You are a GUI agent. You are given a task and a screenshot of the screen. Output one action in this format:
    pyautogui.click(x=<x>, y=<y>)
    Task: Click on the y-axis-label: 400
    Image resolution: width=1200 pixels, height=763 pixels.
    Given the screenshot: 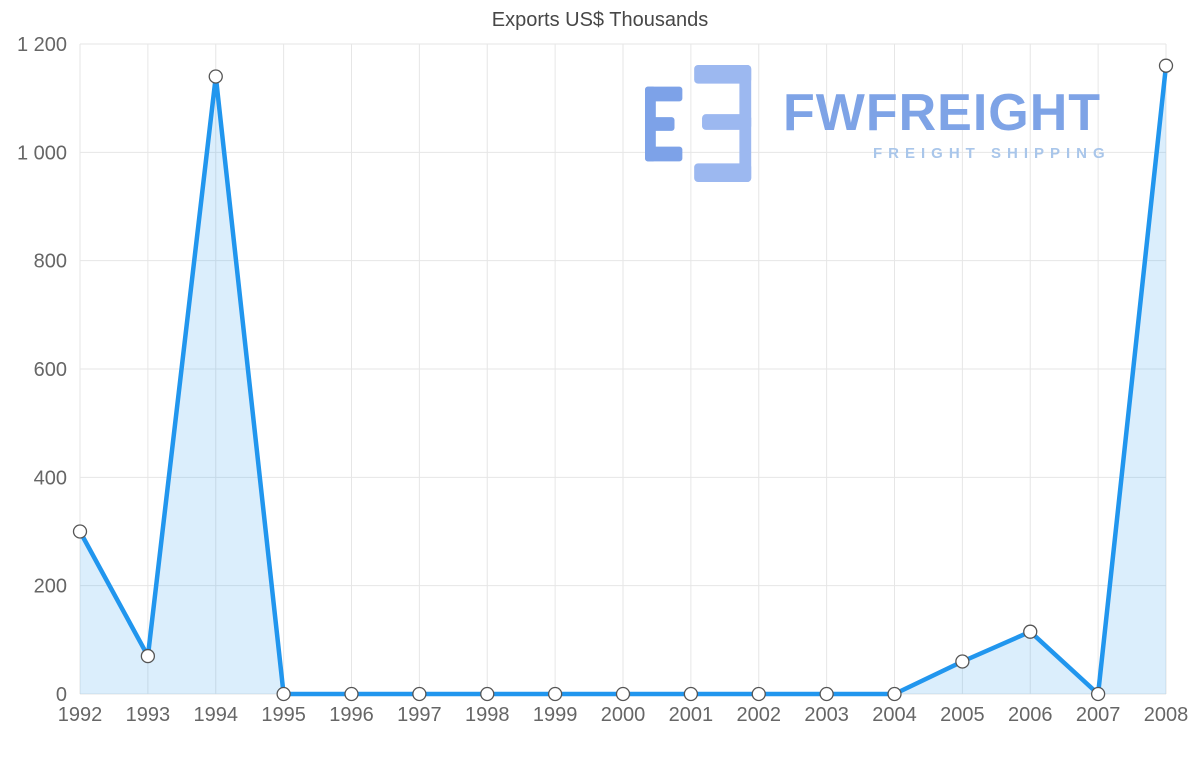 What is the action you would take?
    pyautogui.click(x=50, y=478)
    